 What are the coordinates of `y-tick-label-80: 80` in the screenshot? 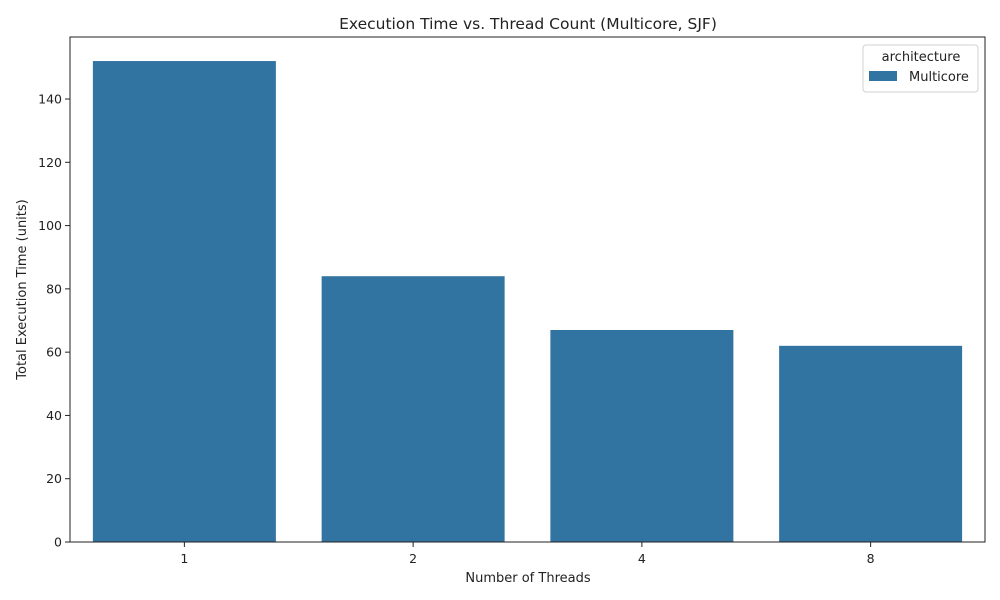 It's located at (54, 288).